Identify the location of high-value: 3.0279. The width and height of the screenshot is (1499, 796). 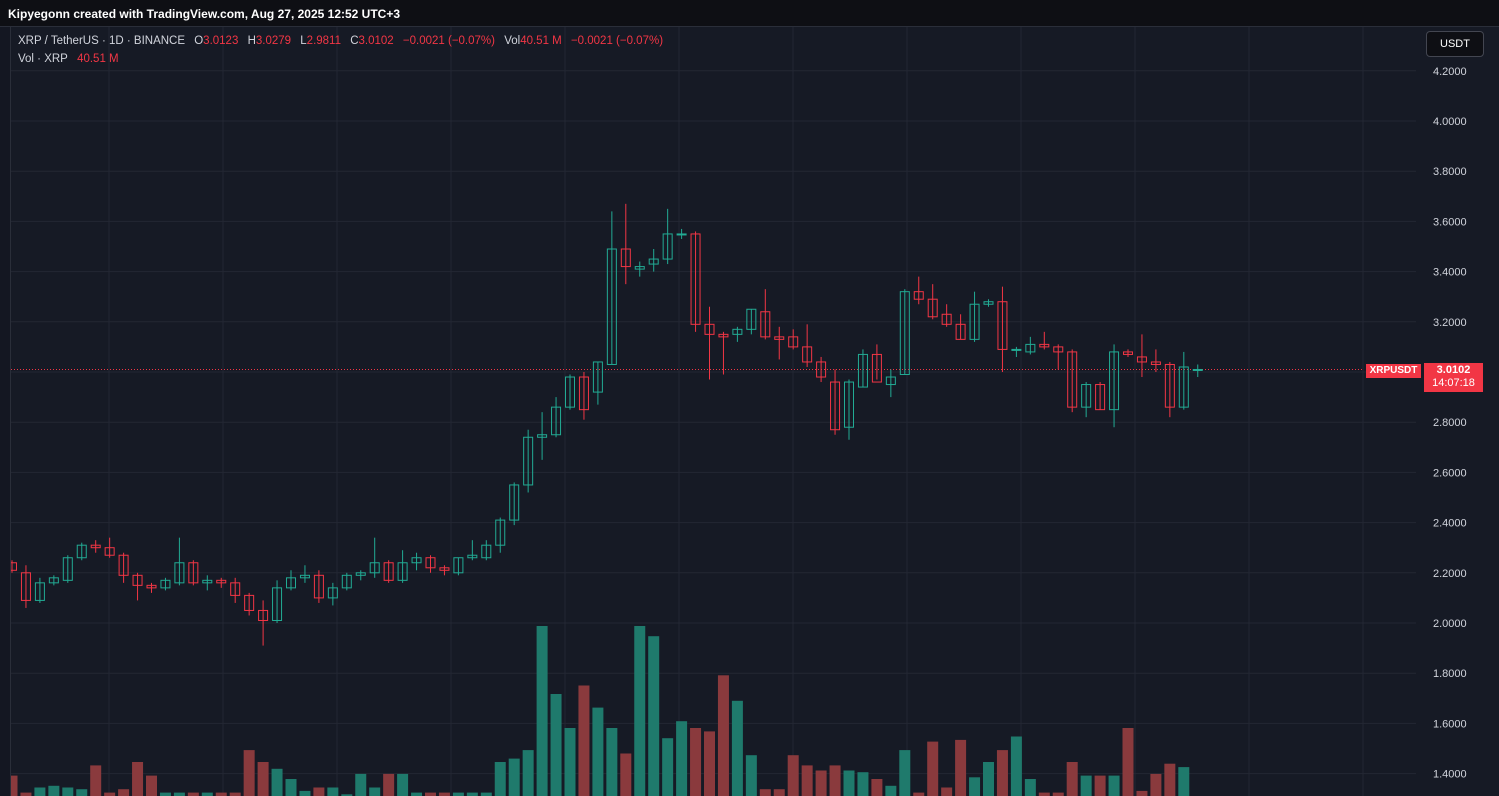
(273, 41).